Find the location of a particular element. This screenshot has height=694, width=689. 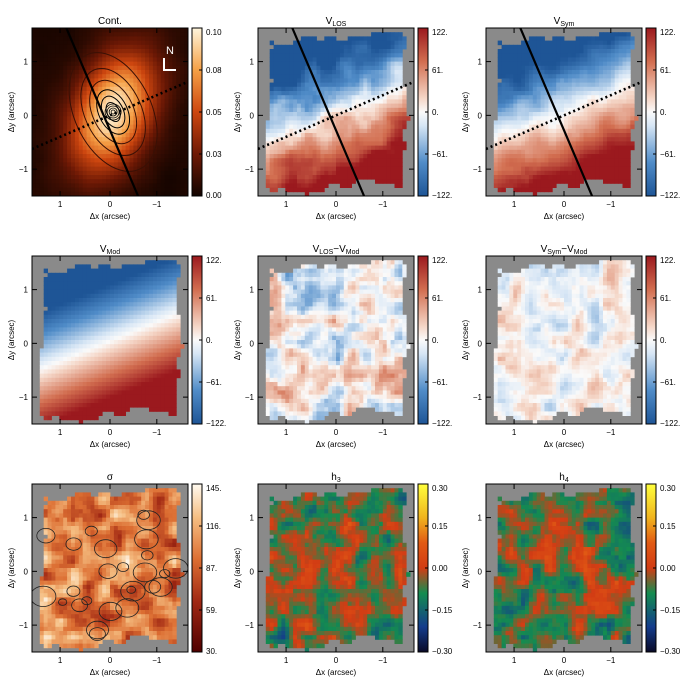

panel-title: VLOS−VMod is located at coordinates (336, 250).